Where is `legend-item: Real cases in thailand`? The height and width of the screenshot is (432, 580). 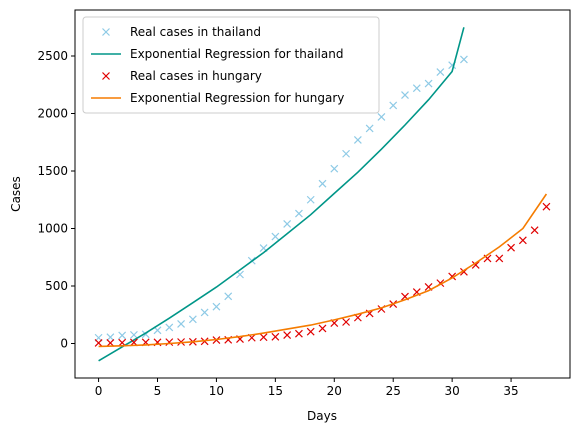 legend-item: Real cases in thailand is located at coordinates (181, 32).